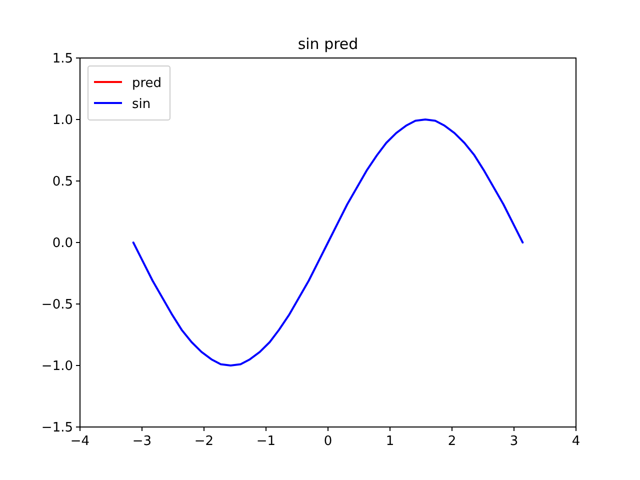  Describe the element at coordinates (452, 441) in the screenshot. I see `x-tick-label: 2` at that location.